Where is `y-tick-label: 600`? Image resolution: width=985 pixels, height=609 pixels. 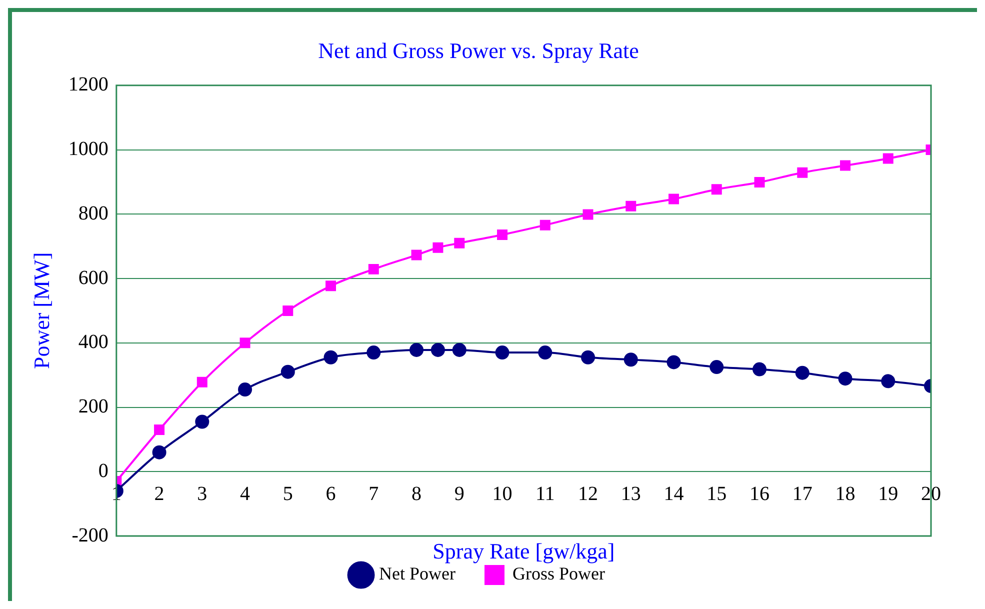 y-tick-label: 600 is located at coordinates (93, 277).